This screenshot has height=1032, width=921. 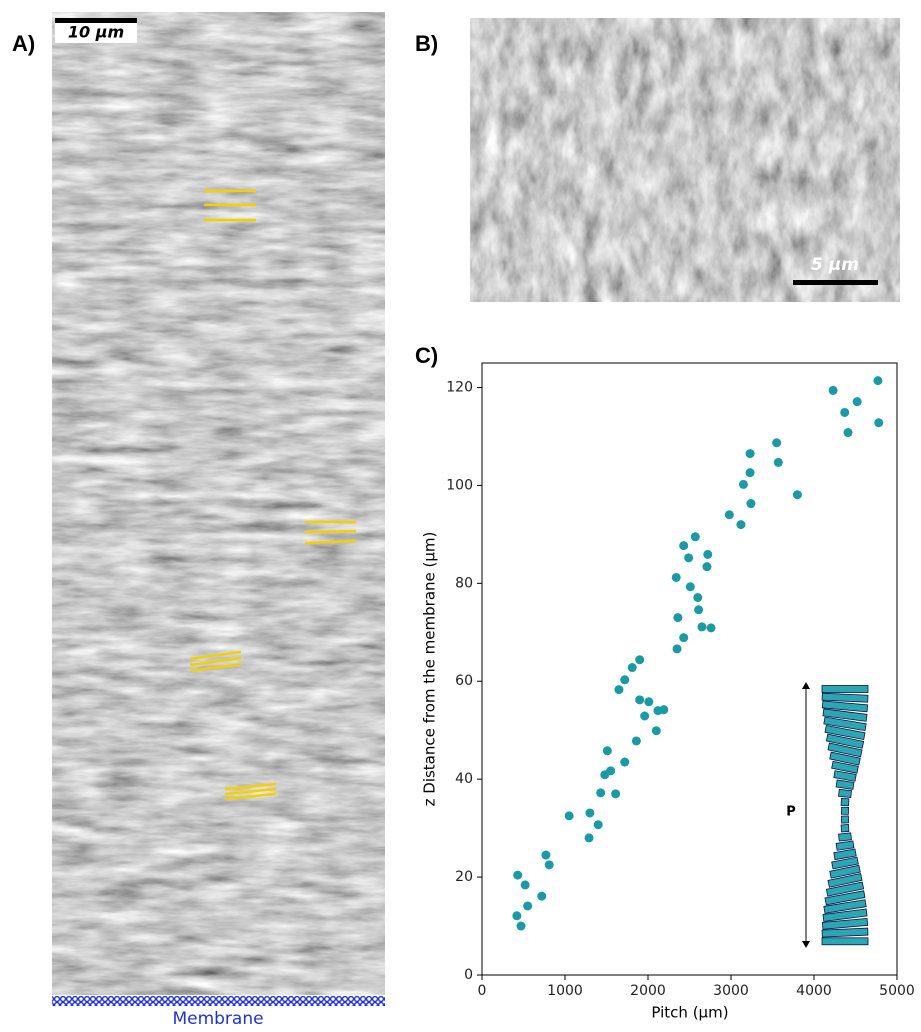 What do you see at coordinates (459, 387) in the screenshot?
I see `y-tick-label: 120` at bounding box center [459, 387].